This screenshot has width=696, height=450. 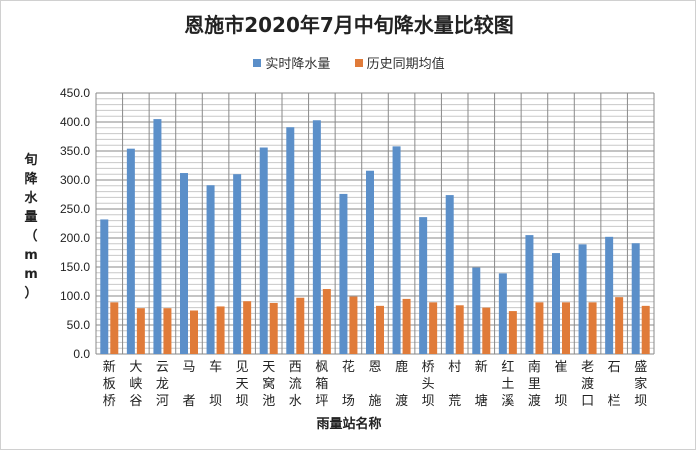 I want to click on x-tick-label: 溪, so click(x=507, y=401).